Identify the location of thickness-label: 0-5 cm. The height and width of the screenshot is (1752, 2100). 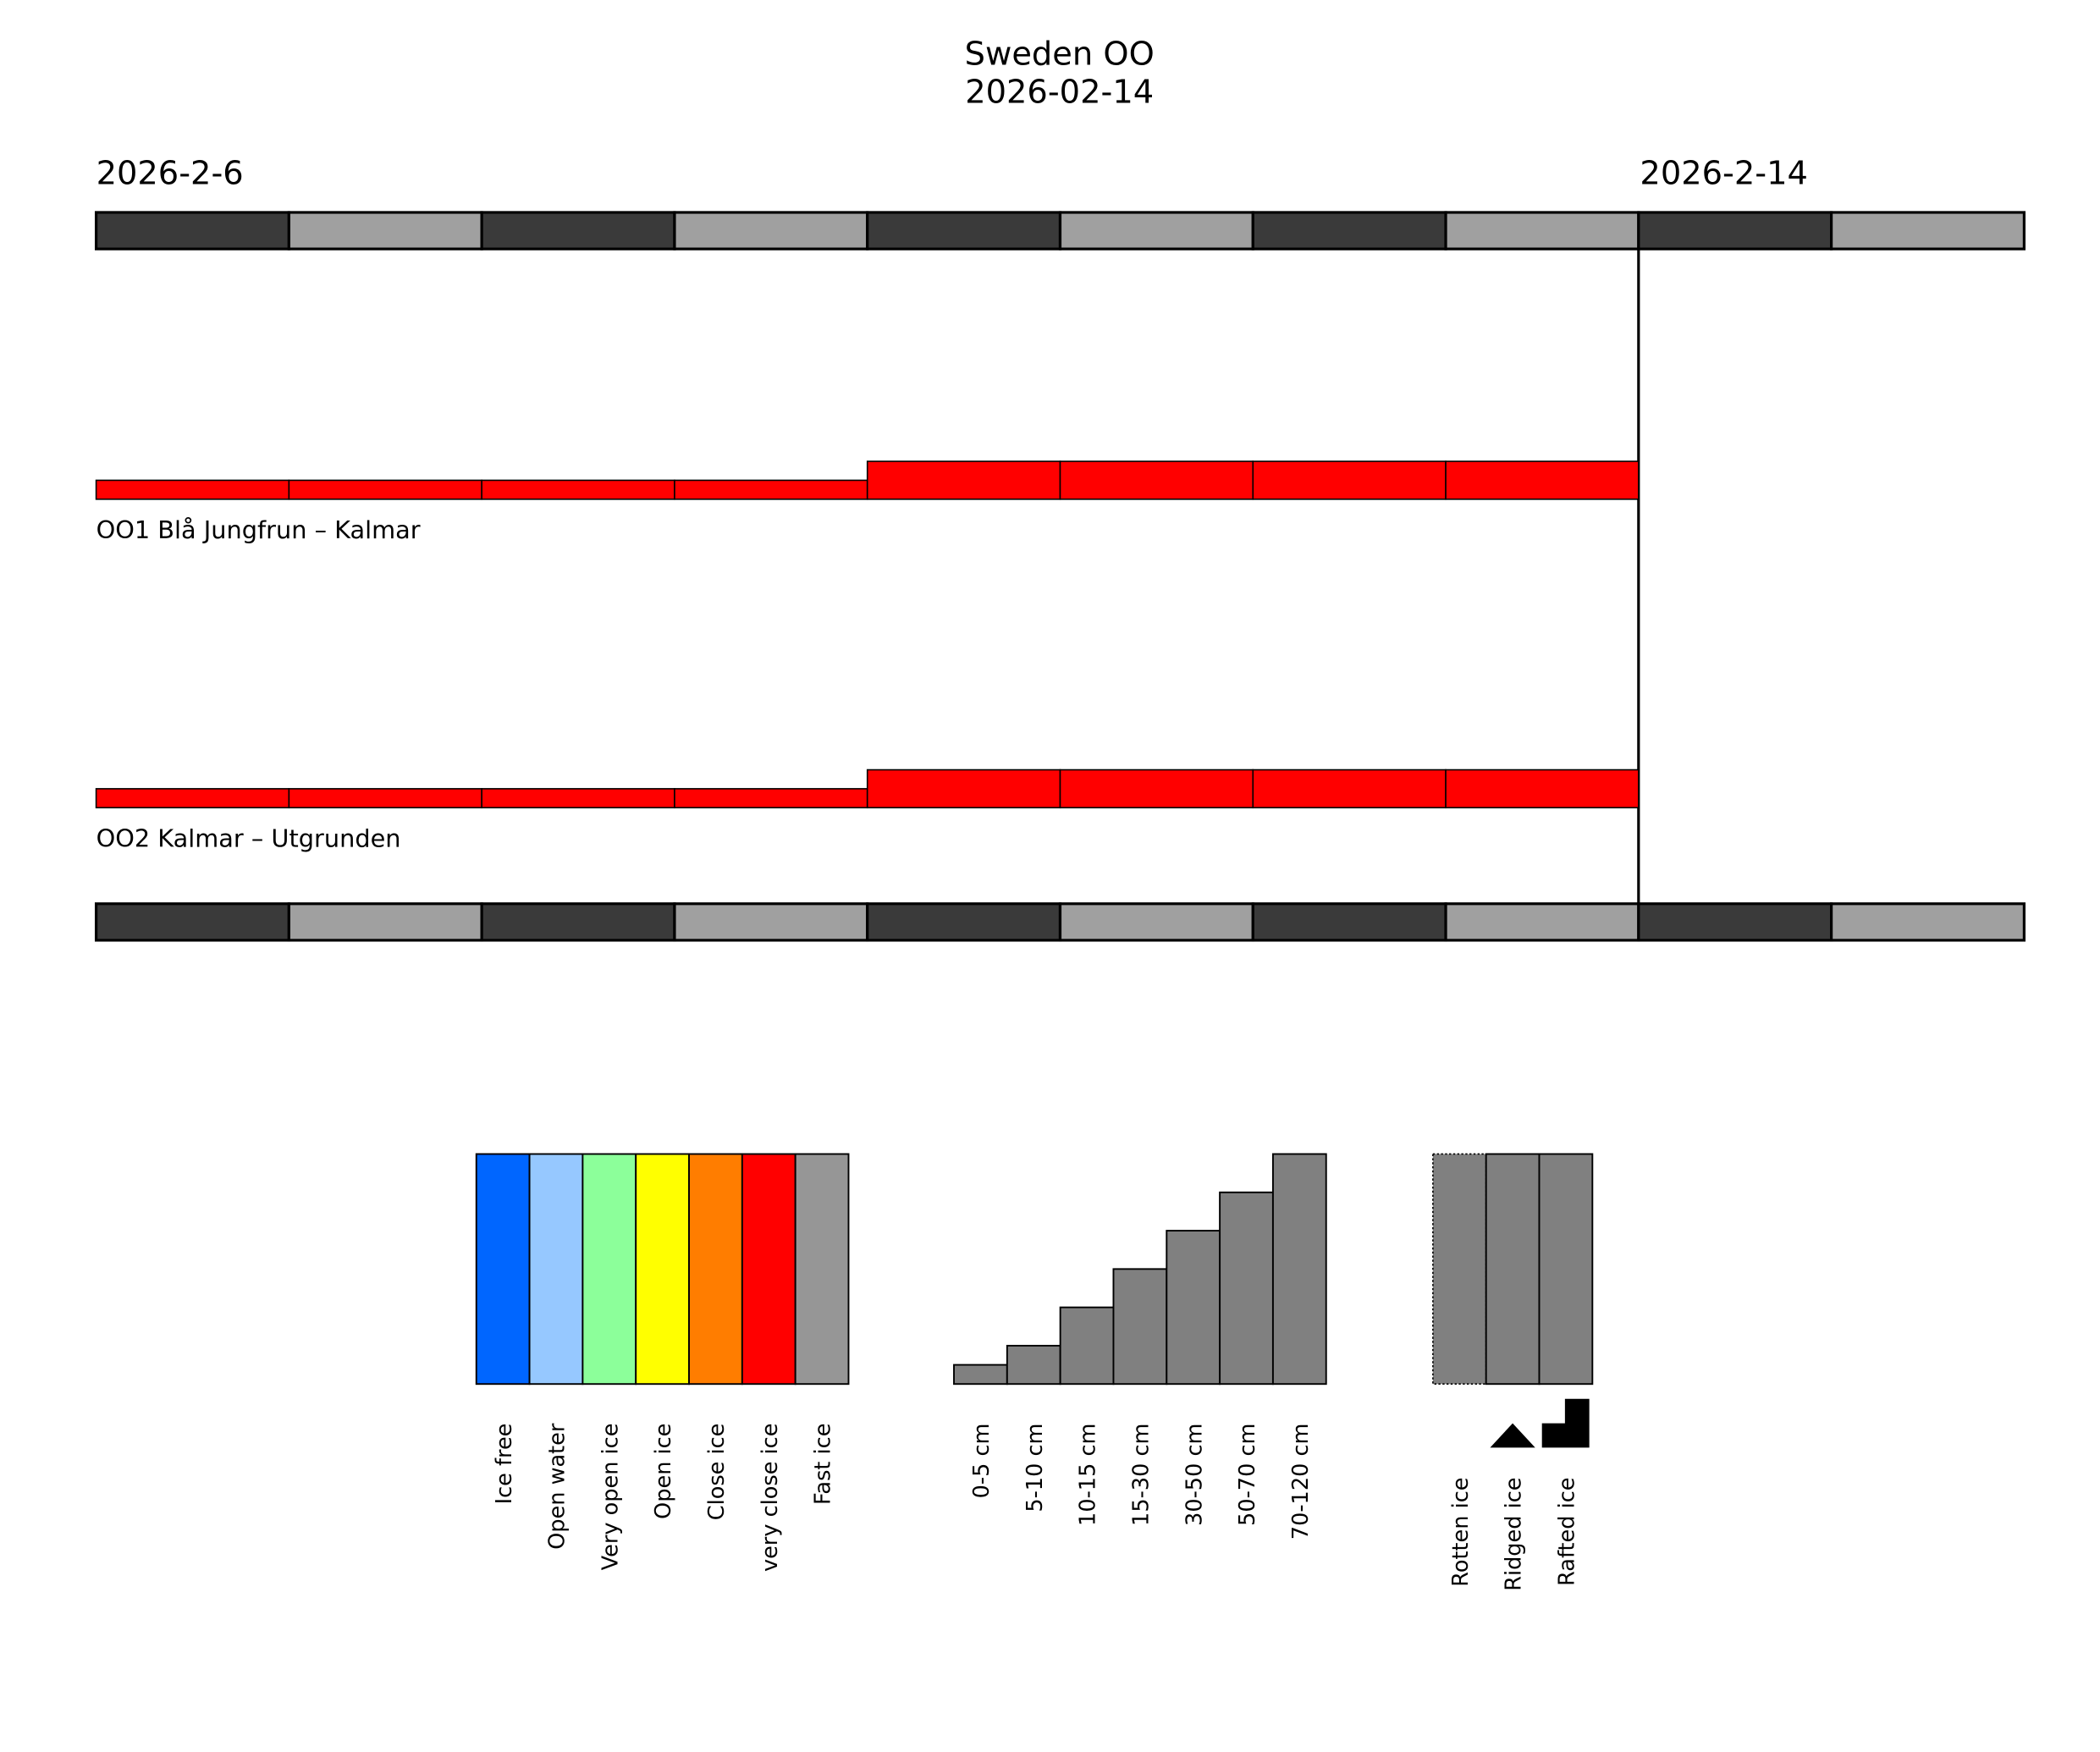
(982, 1461).